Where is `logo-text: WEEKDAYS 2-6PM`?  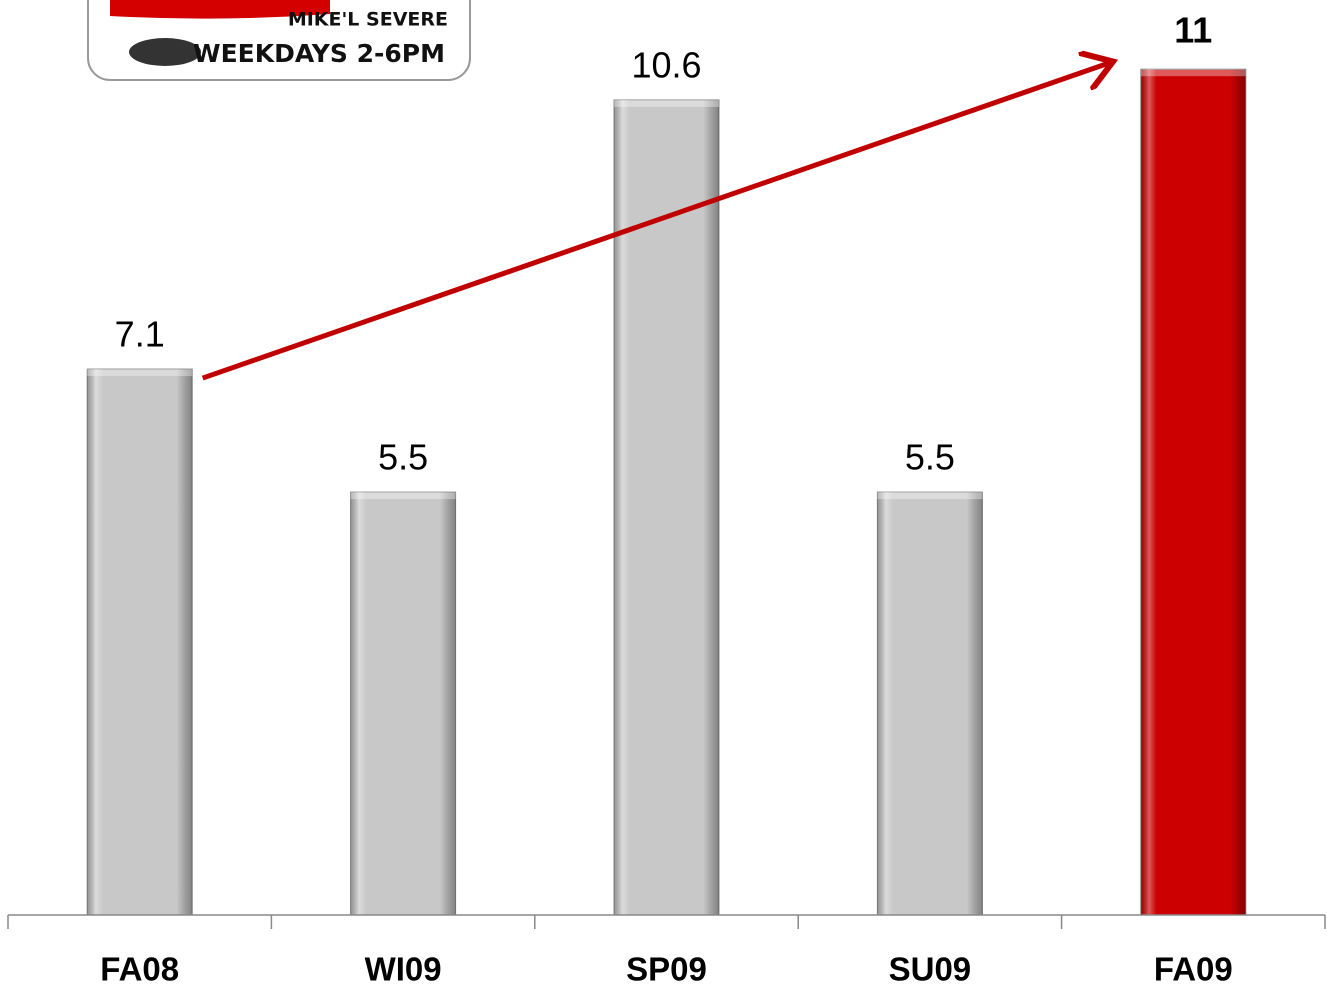
logo-text: WEEKDAYS 2-6PM is located at coordinates (319, 53).